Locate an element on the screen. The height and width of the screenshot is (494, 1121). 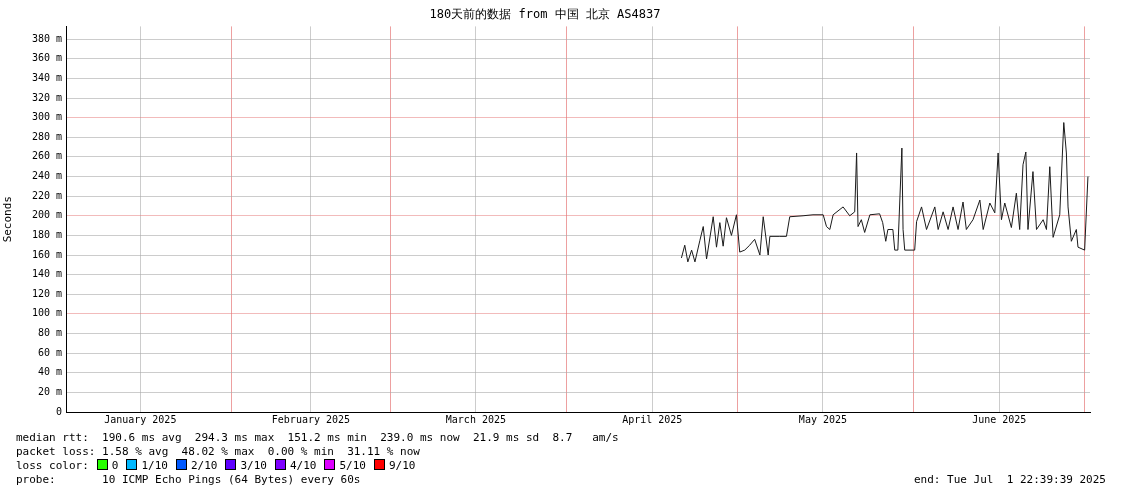
y-tick-label: 160 m is located at coordinates (46, 254).